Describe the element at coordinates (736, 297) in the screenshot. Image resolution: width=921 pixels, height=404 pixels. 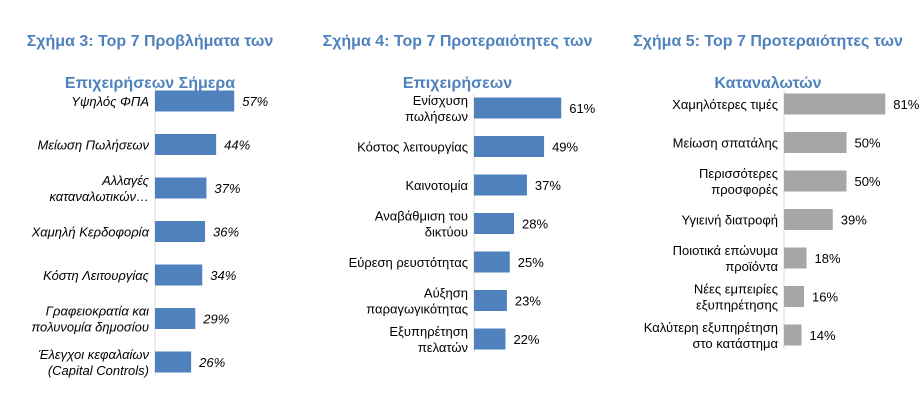
I see `category-label: Νέες εμπειρίες εξυπηρέτησης` at that location.